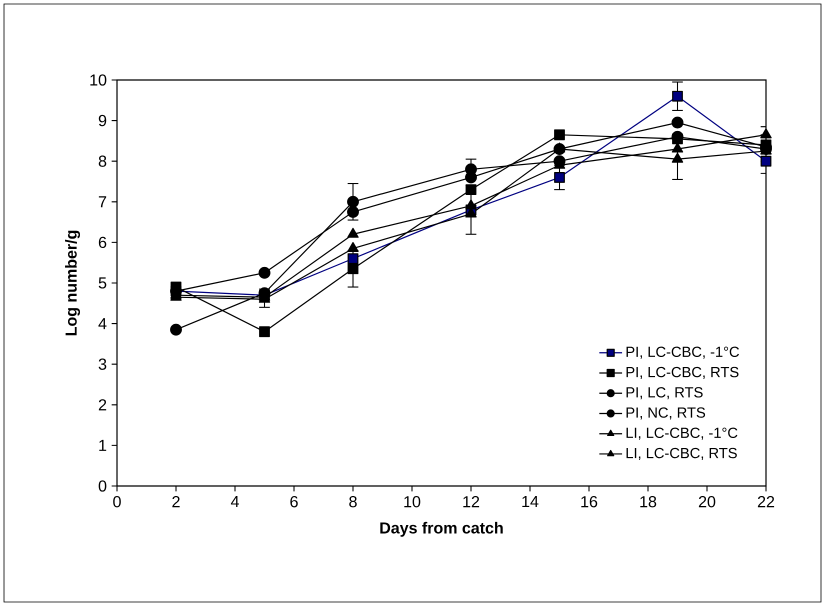 The height and width of the screenshot is (606, 825). What do you see at coordinates (294, 502) in the screenshot?
I see `x-tick-label: 6` at bounding box center [294, 502].